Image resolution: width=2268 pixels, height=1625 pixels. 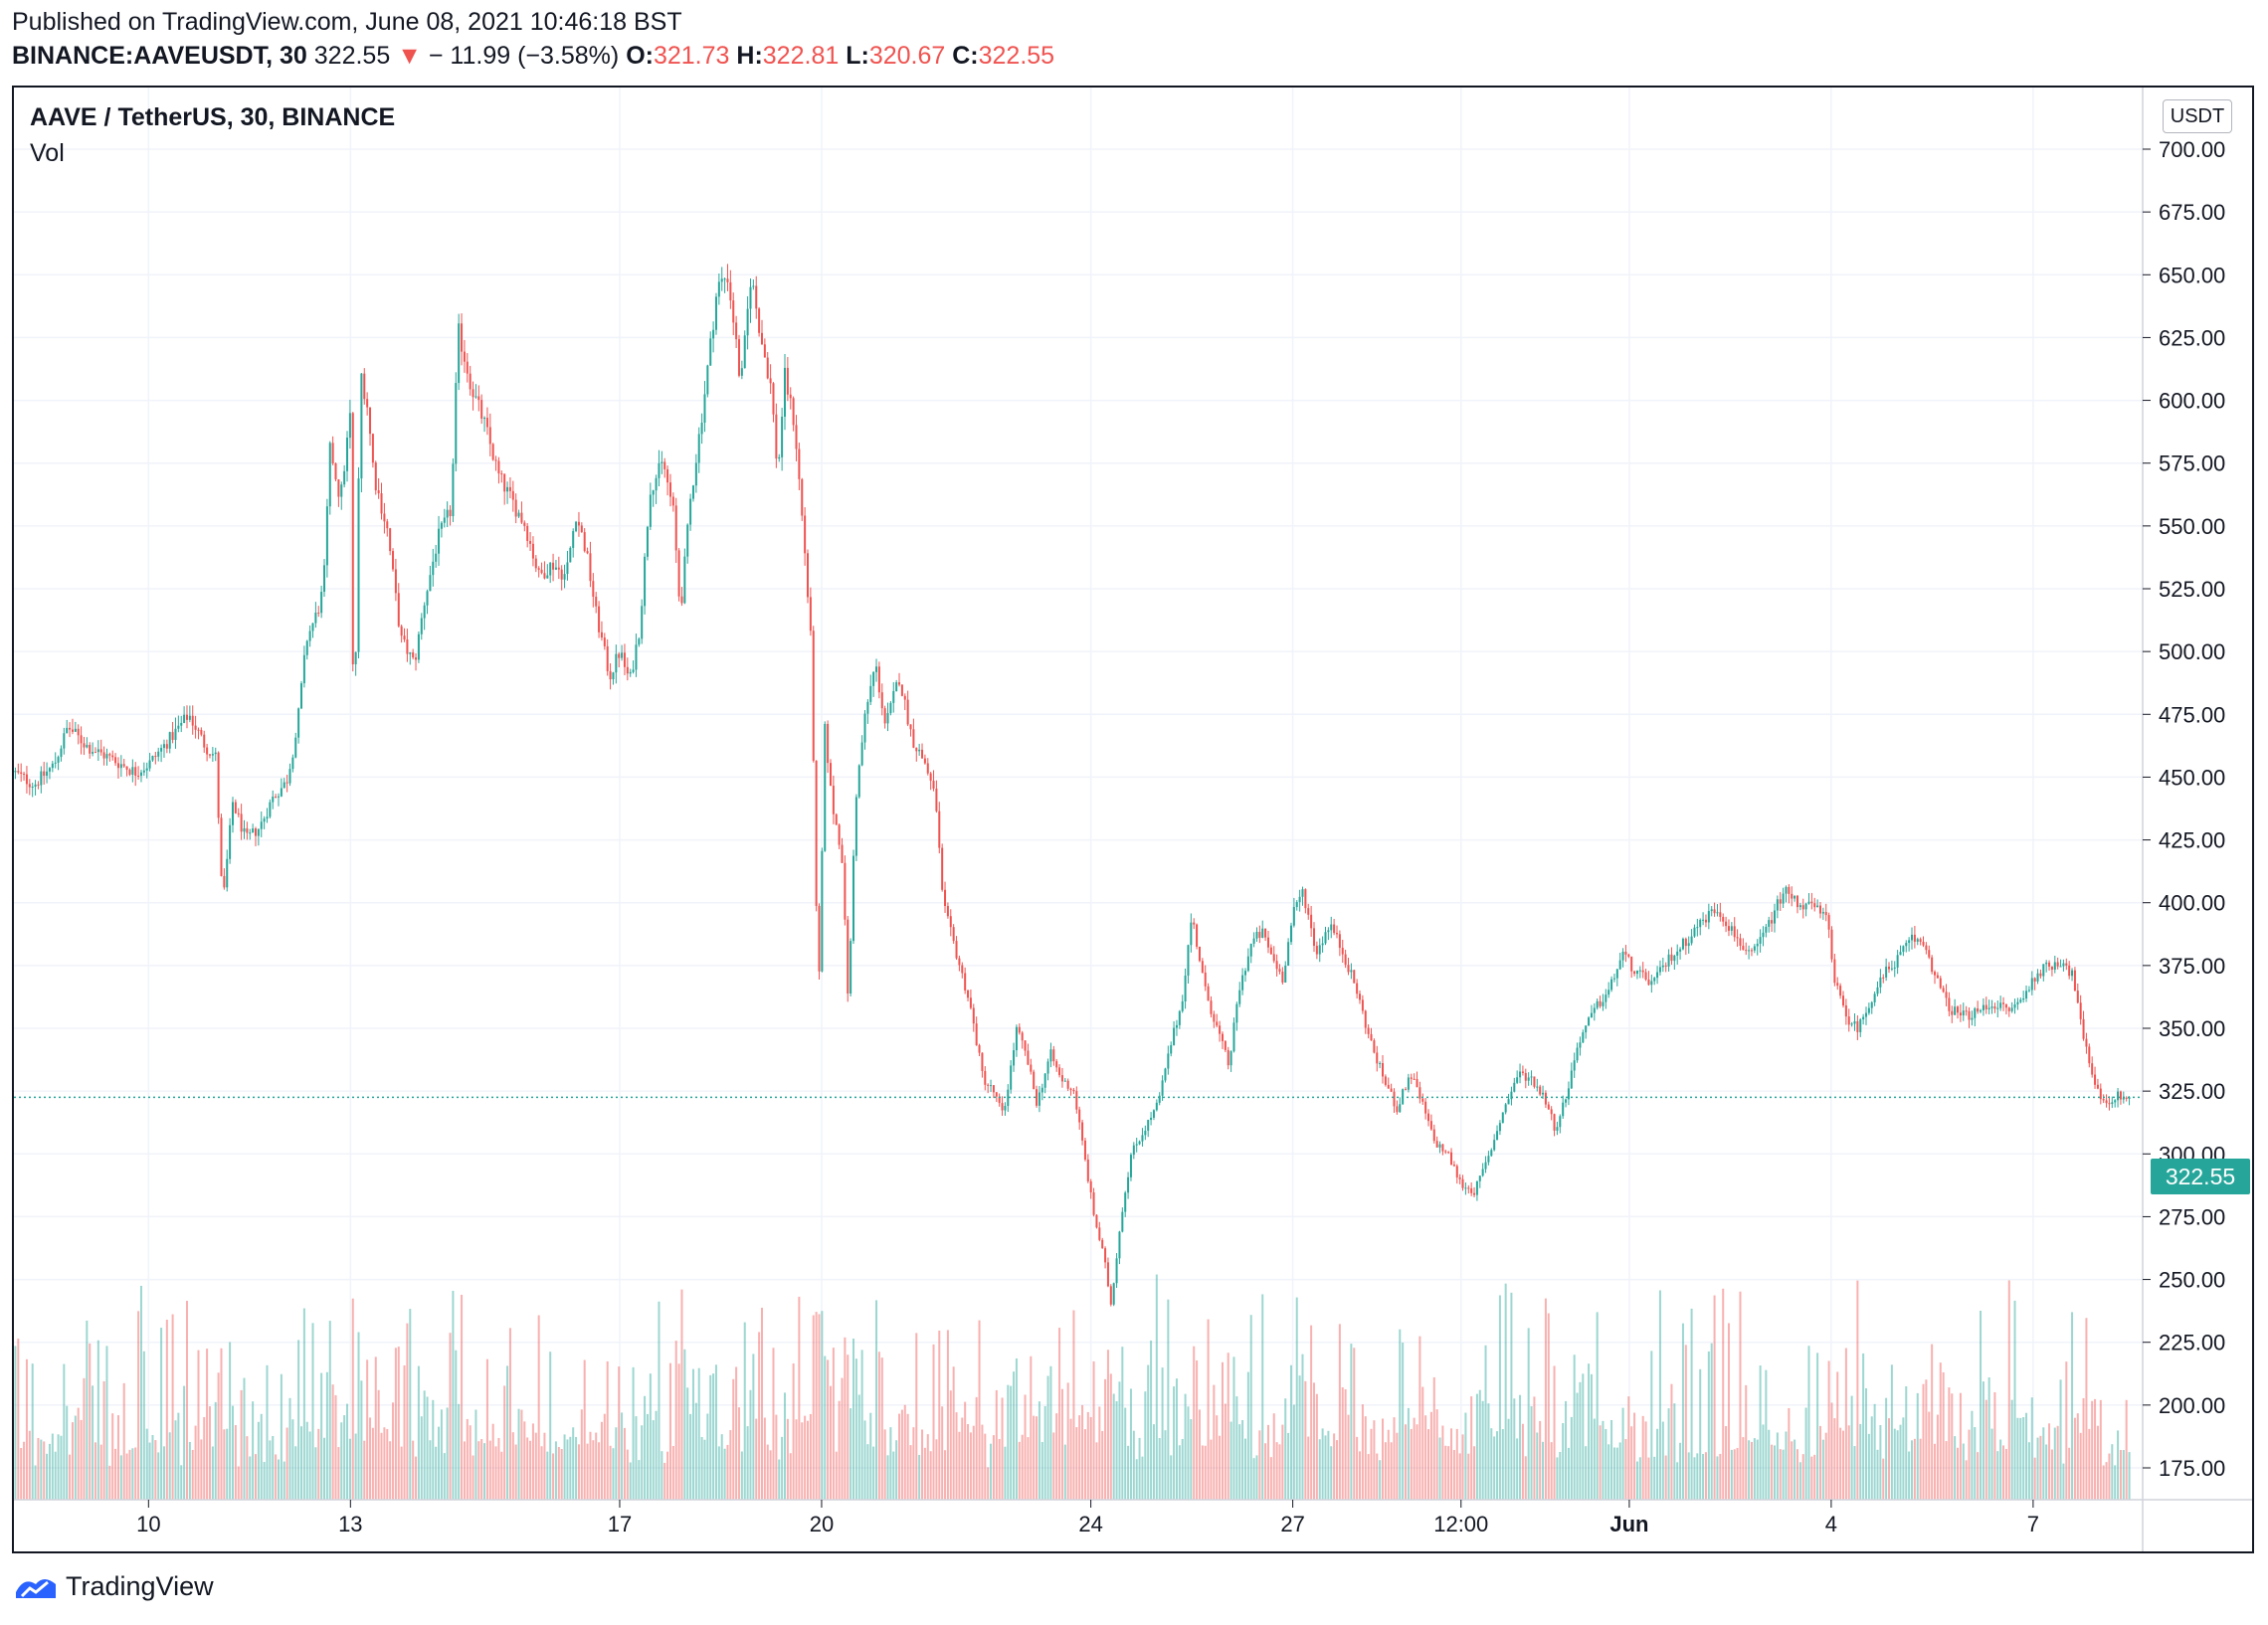 I want to click on price-tick-label: 225.00, so click(x=2192, y=1343).